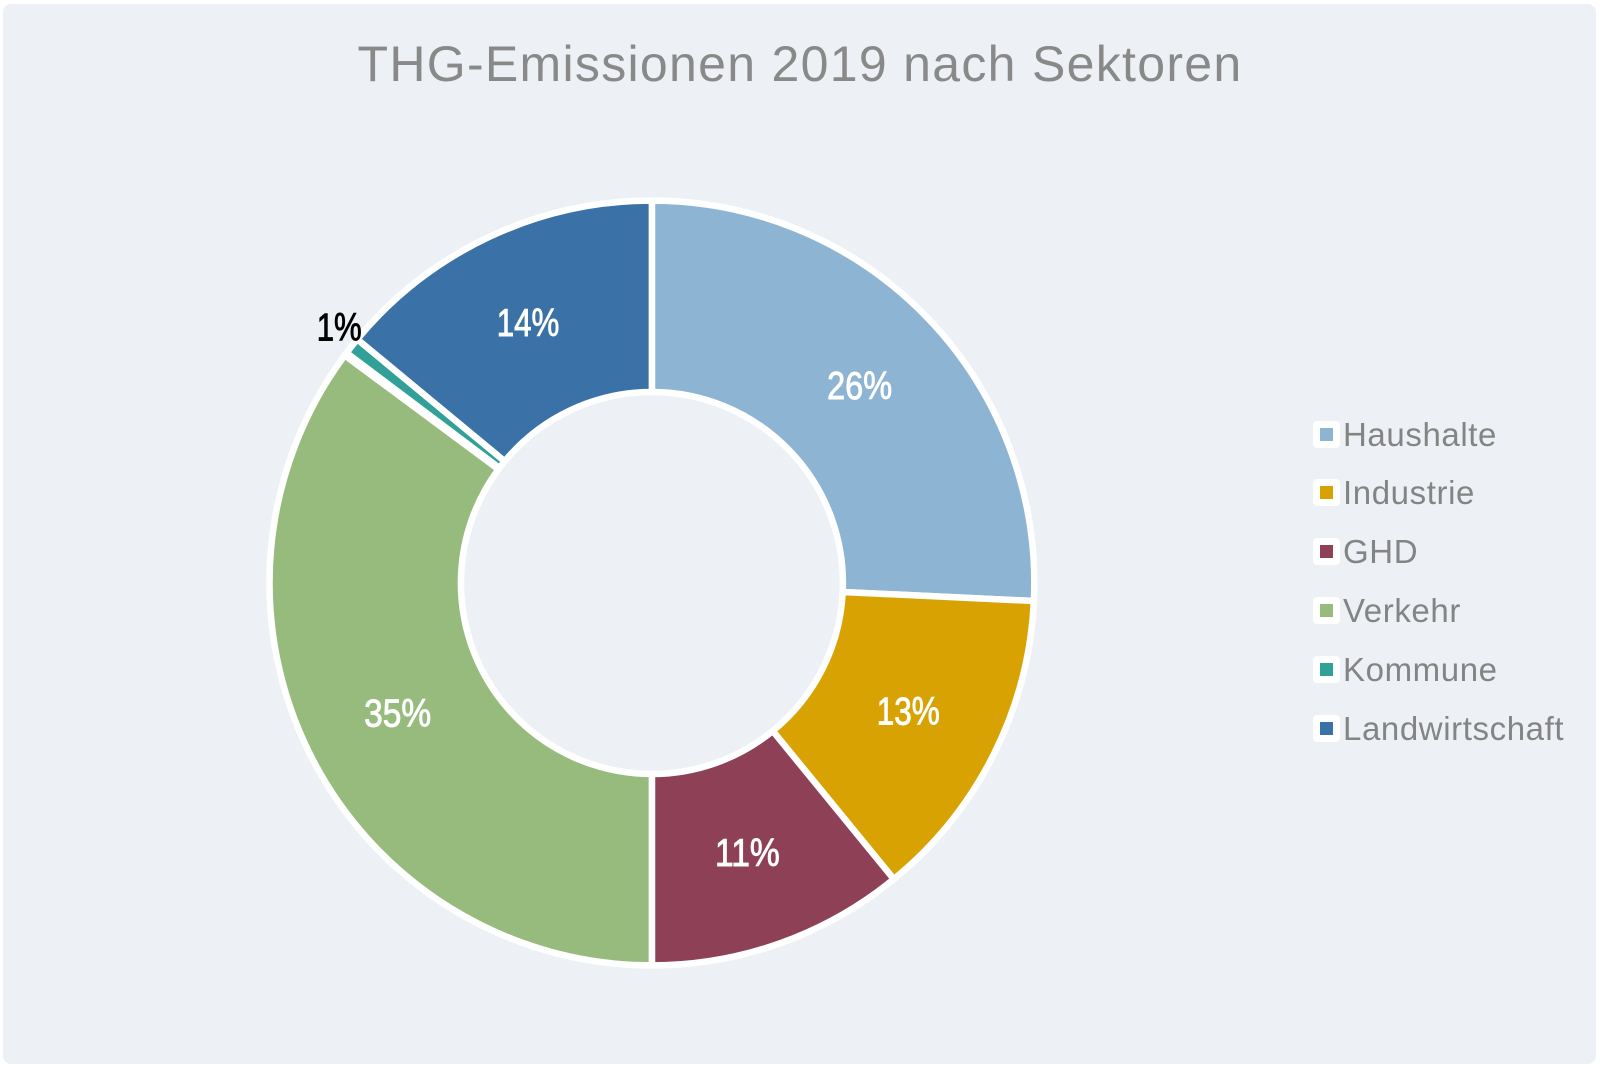 The height and width of the screenshot is (1067, 1600). I want to click on svg-text: 35%, so click(397, 713).